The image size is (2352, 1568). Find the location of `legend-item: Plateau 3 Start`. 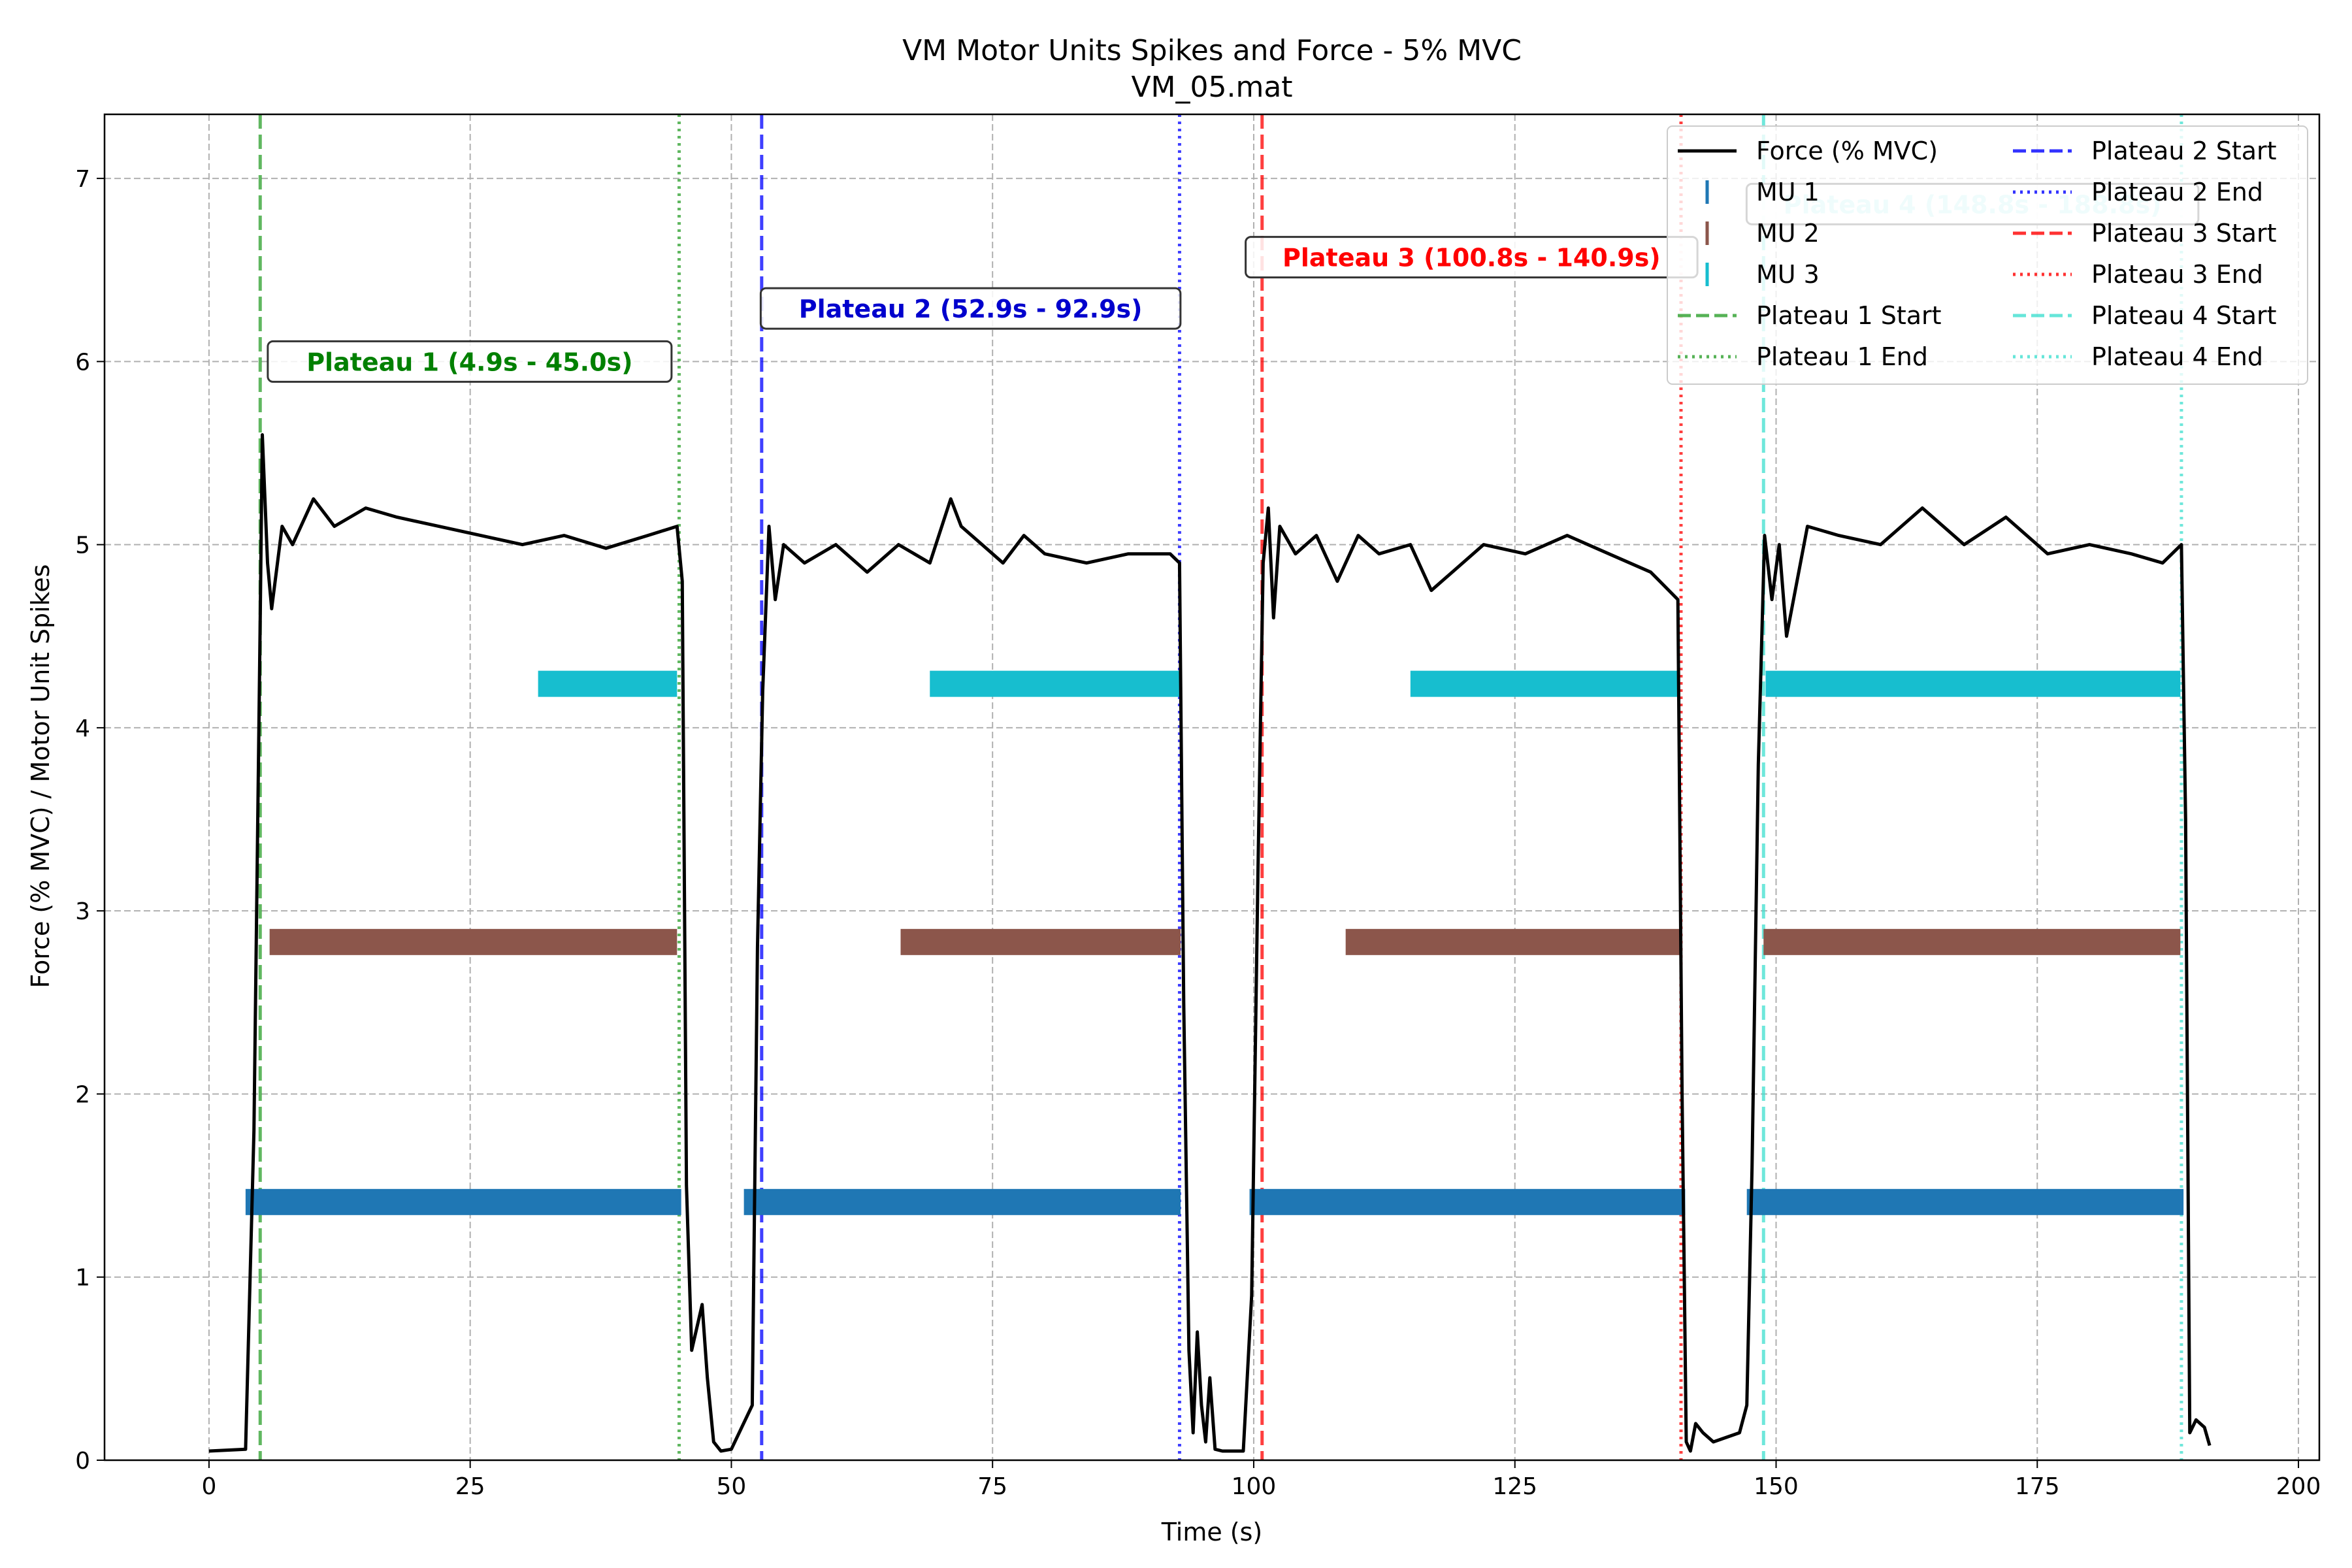

legend-item: Plateau 3 Start is located at coordinates (2145, 233).